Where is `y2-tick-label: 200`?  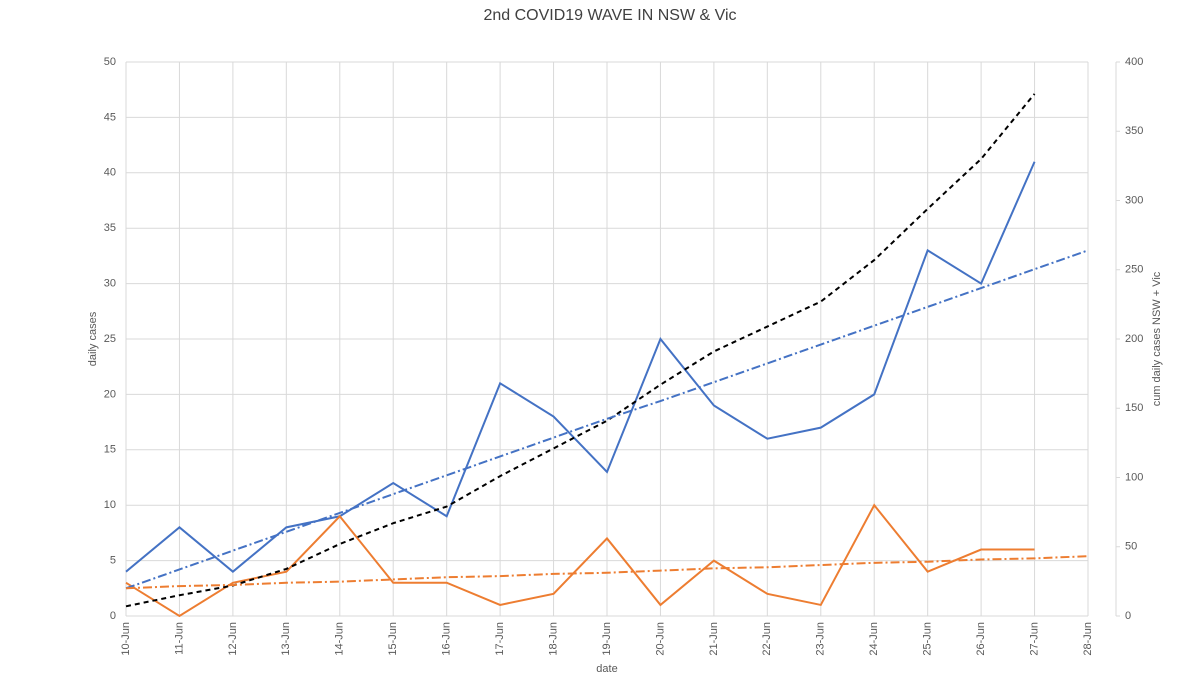 y2-tick-label: 200 is located at coordinates (1134, 339).